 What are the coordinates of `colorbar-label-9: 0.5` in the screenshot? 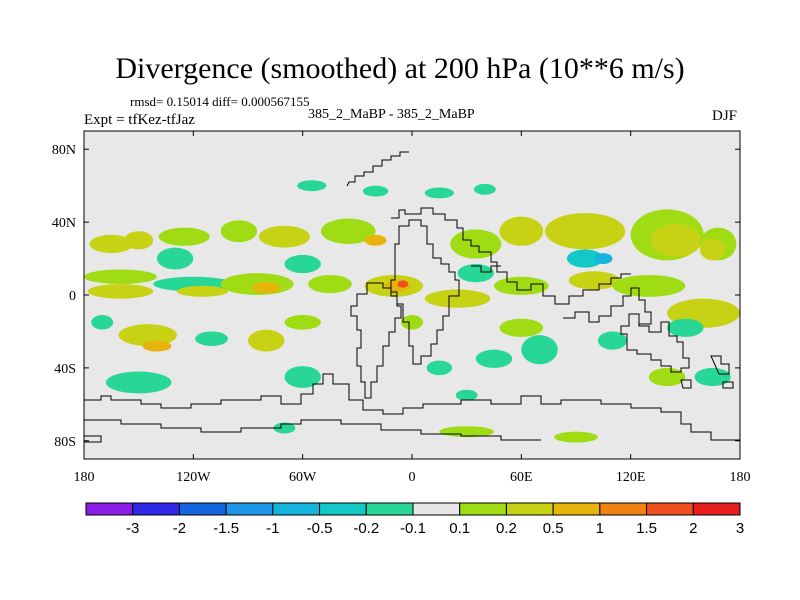 It's located at (553, 528).